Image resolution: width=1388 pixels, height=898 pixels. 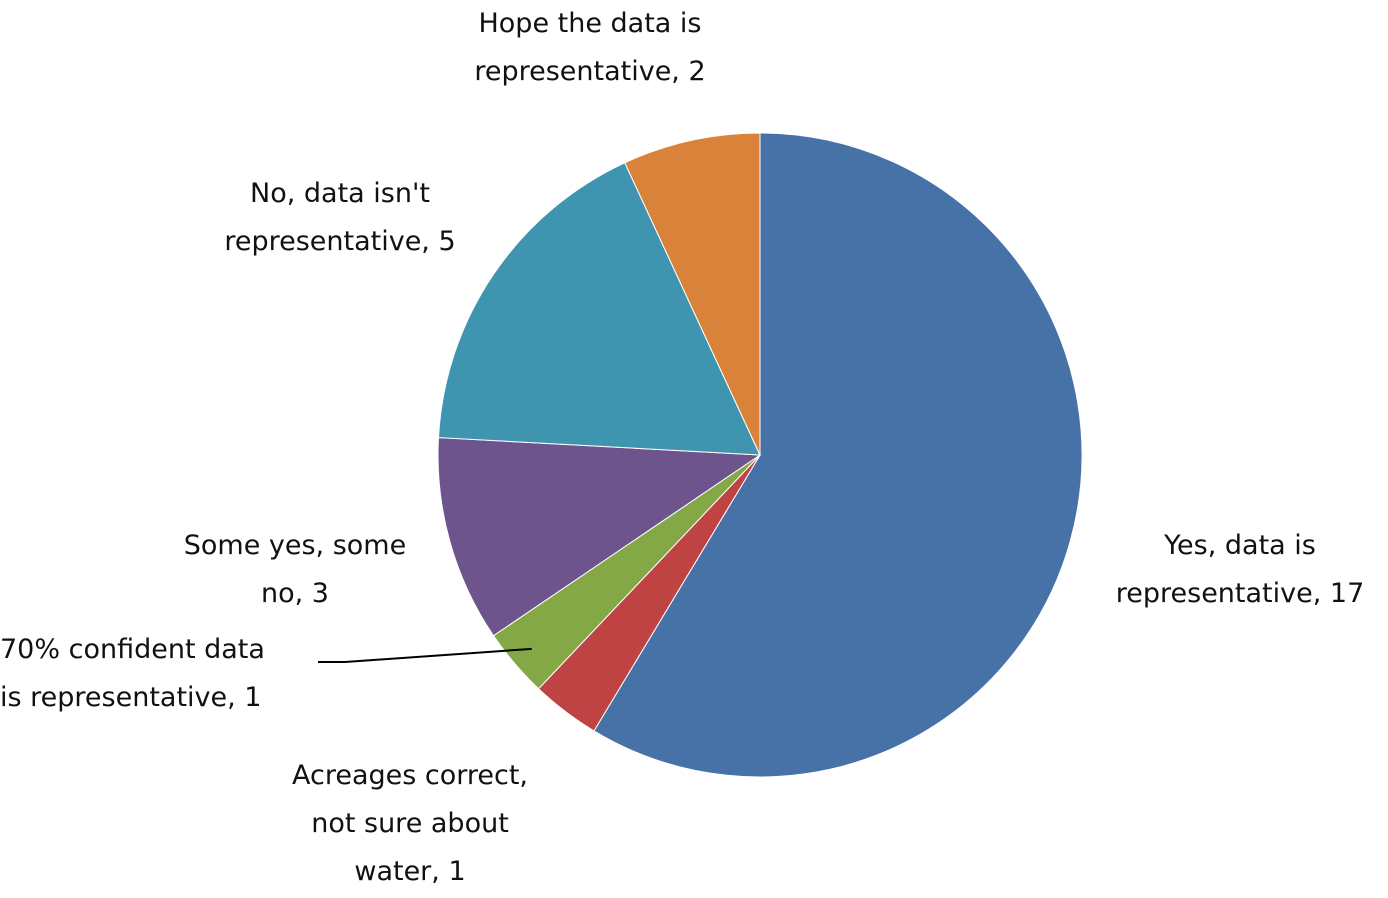 What do you see at coordinates (340, 217) in the screenshot?
I see `label-no-not-representative: No, data isn't representative, 5` at bounding box center [340, 217].